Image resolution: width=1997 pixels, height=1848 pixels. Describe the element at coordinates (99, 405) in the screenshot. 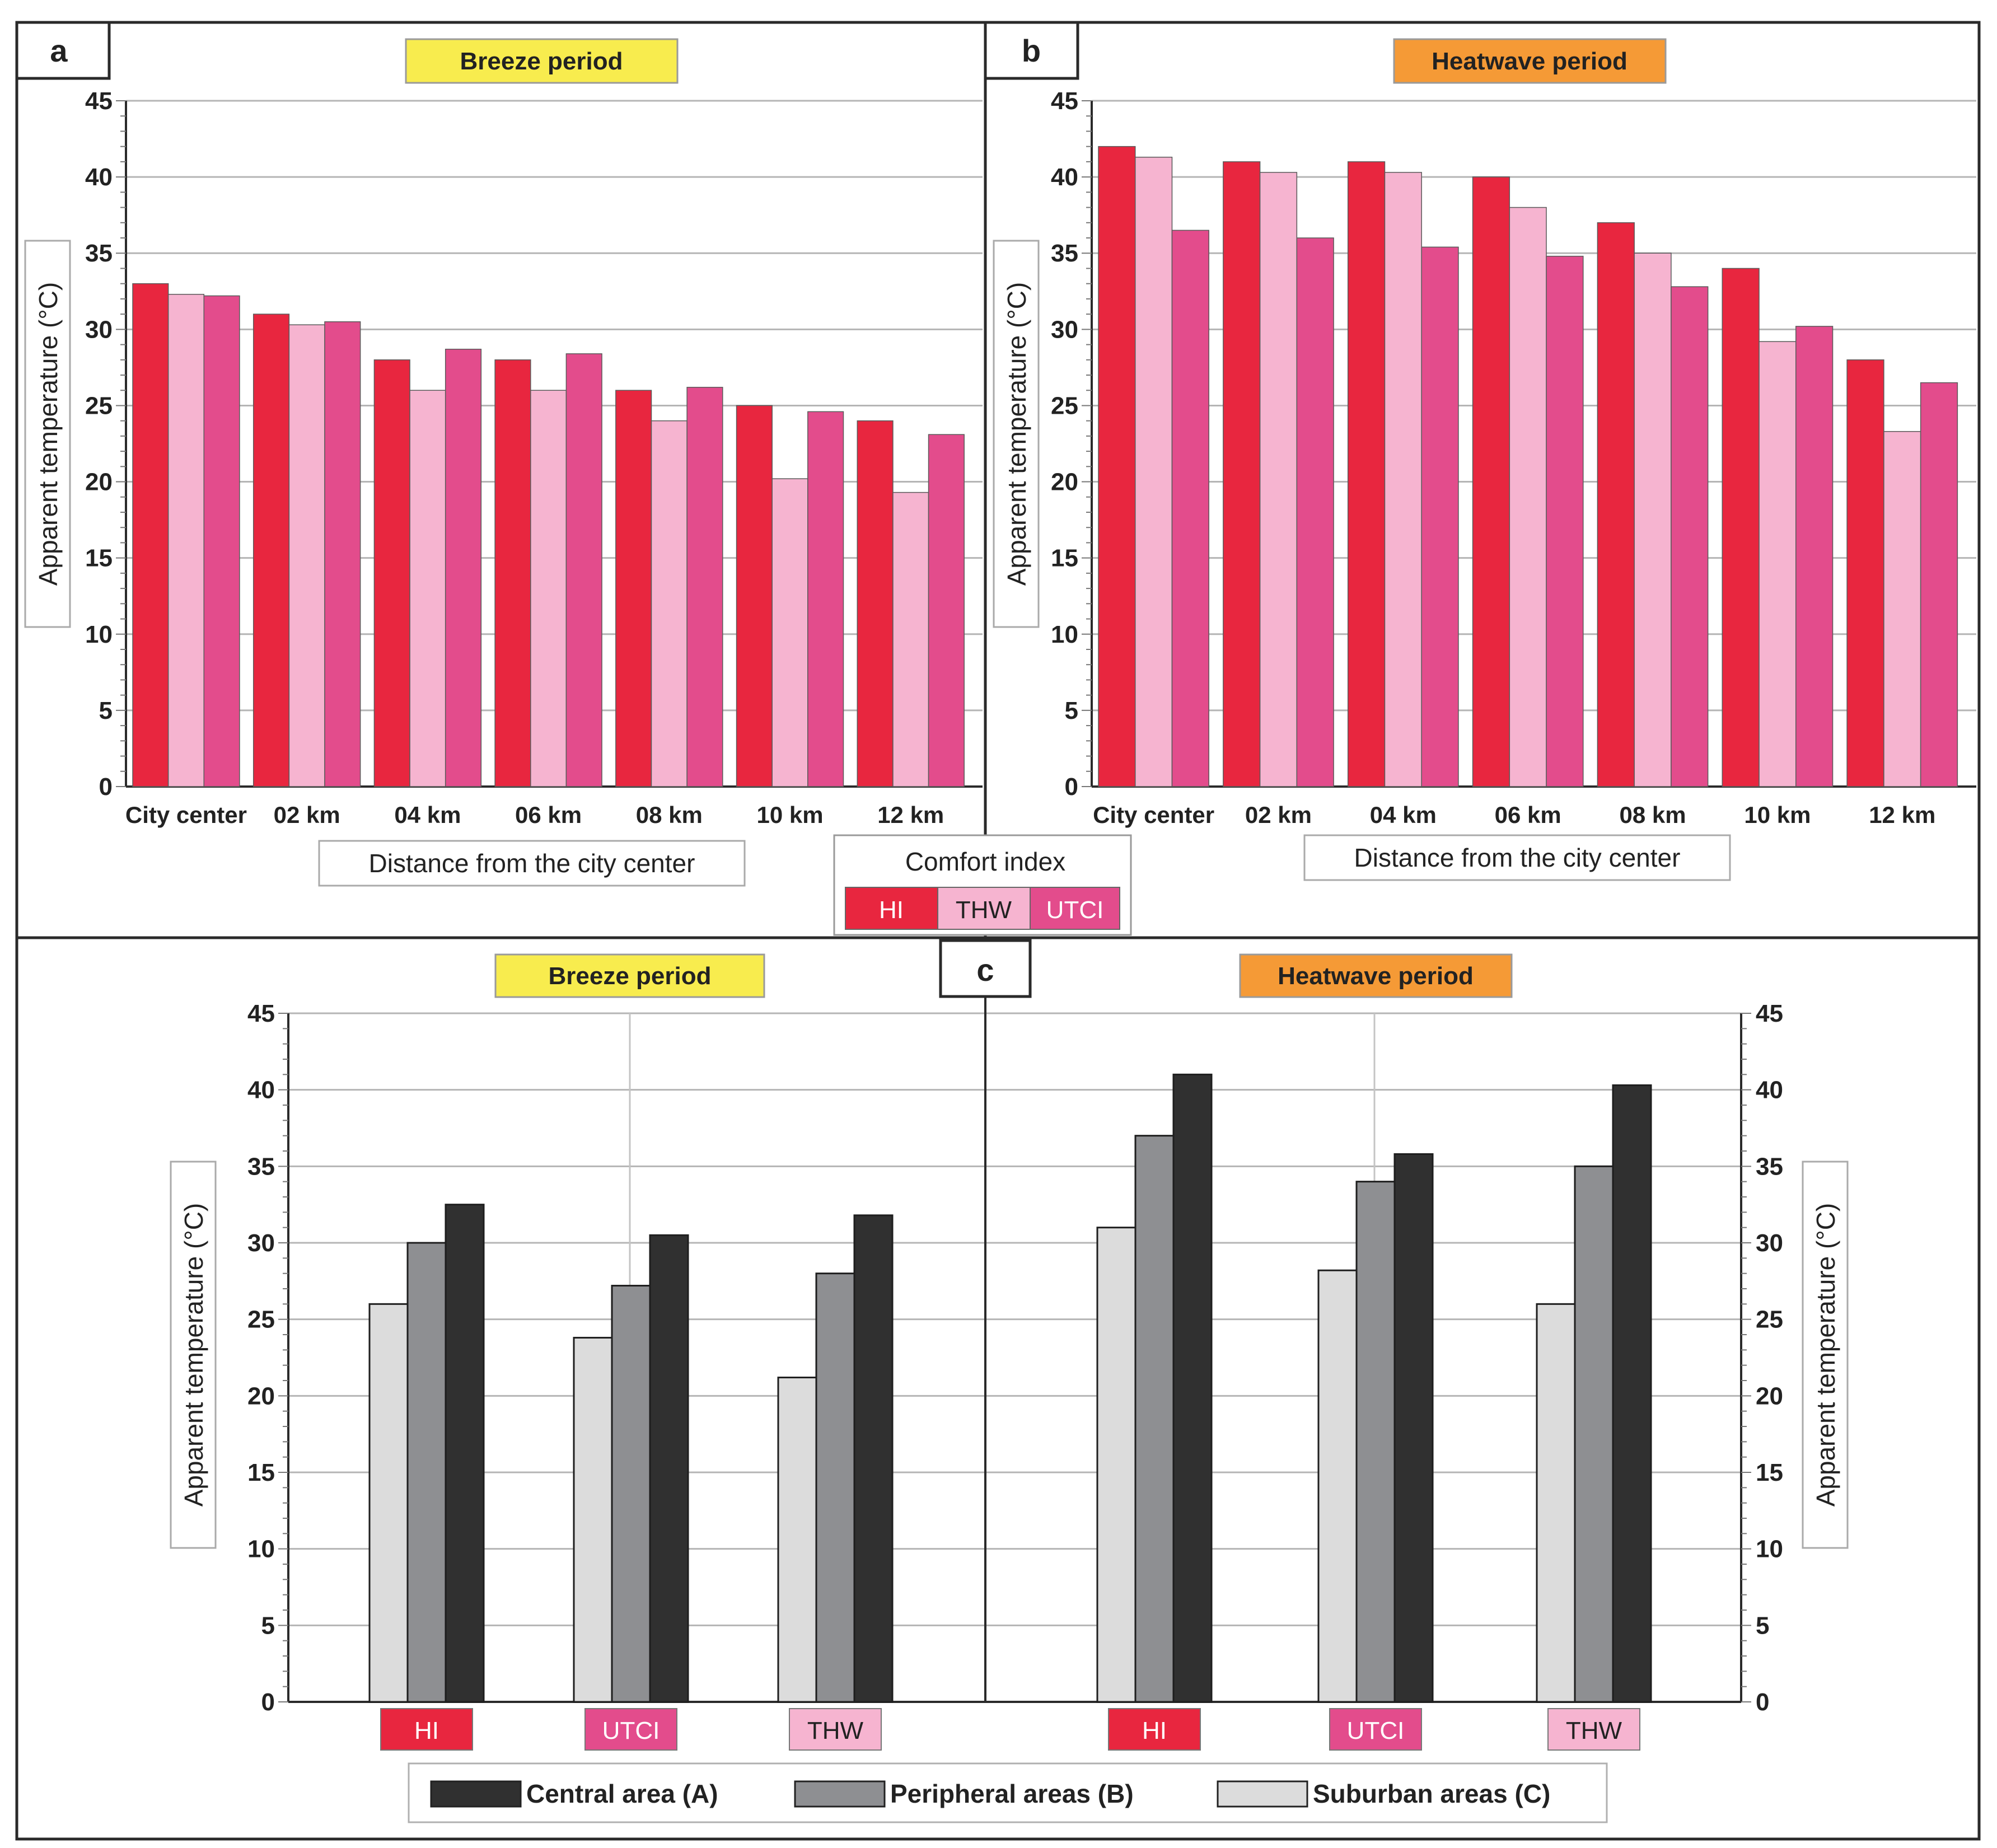

I see `chart-a-y-tick-label: 25` at that location.